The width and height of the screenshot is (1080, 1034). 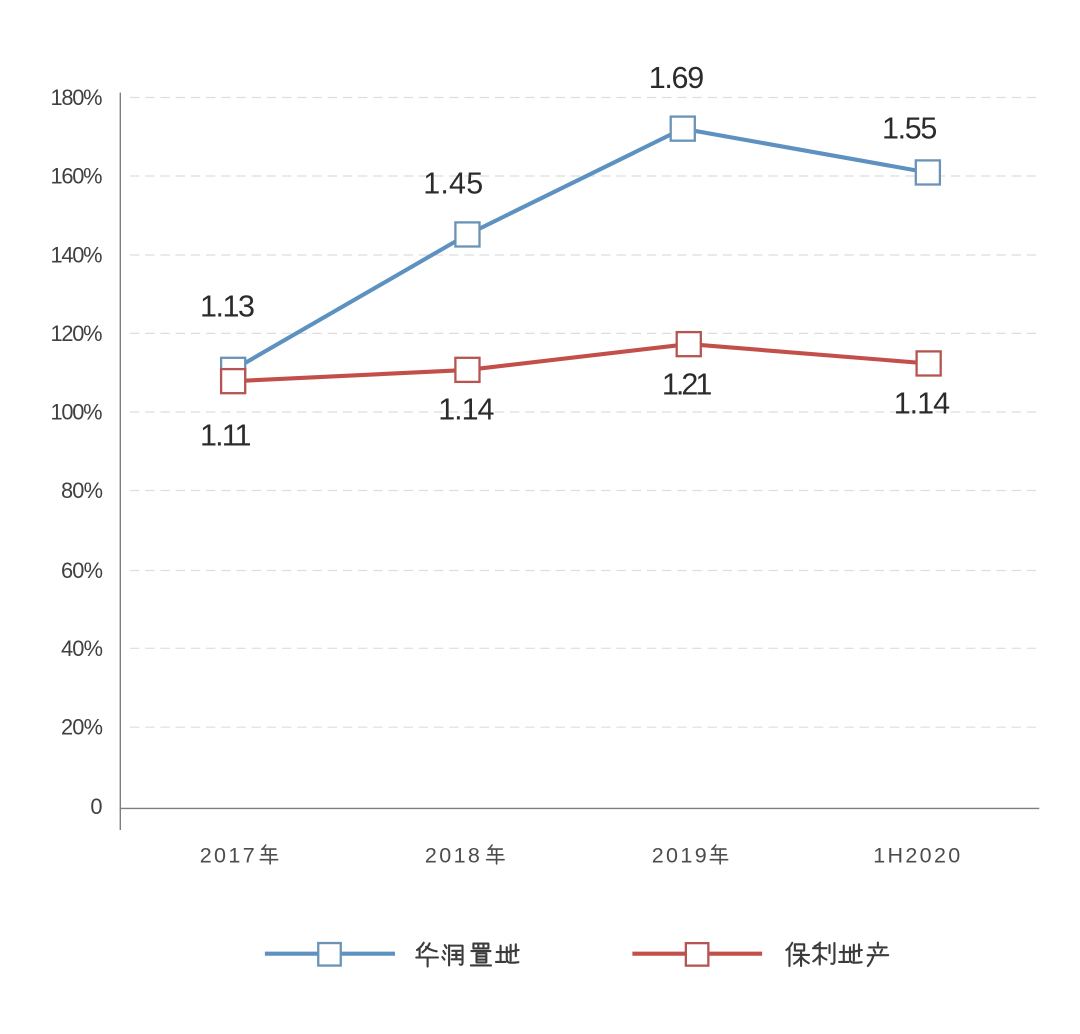 What do you see at coordinates (82, 490) in the screenshot?
I see `svg-text: 80%` at bounding box center [82, 490].